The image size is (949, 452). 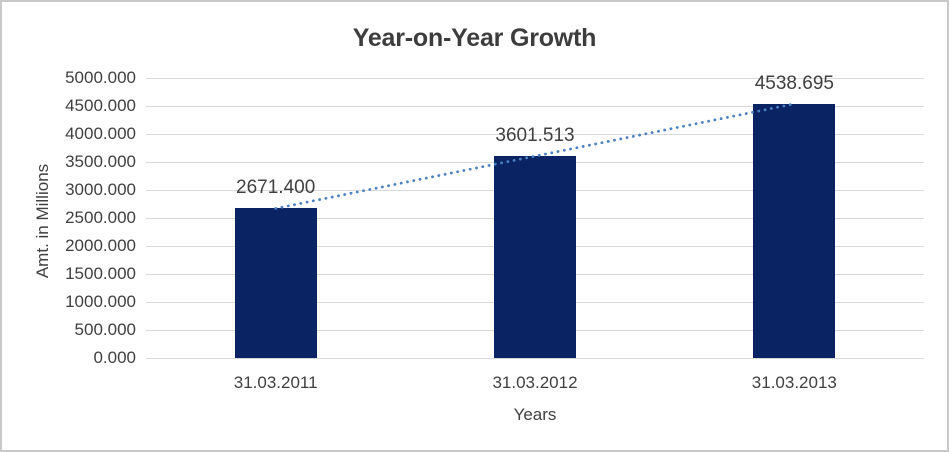 I want to click on trendline, so click(x=535, y=156).